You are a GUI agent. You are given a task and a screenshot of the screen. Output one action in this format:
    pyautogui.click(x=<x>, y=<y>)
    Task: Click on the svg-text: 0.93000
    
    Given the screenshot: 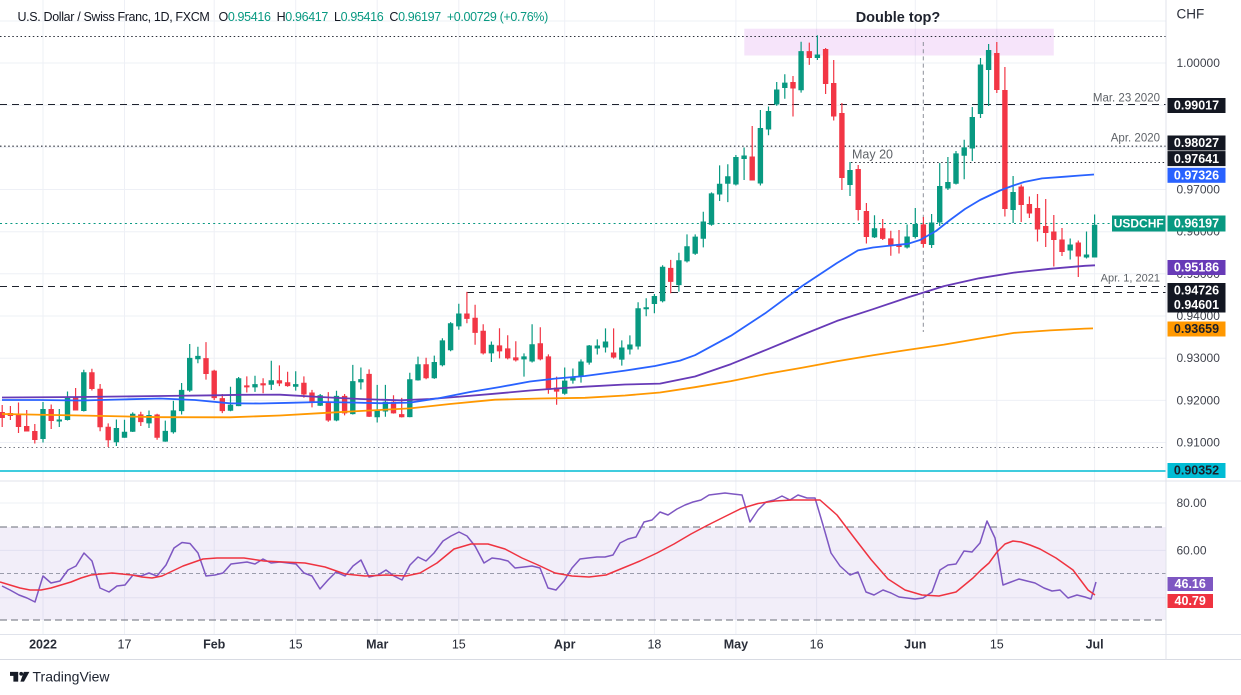 What is the action you would take?
    pyautogui.click(x=1199, y=358)
    